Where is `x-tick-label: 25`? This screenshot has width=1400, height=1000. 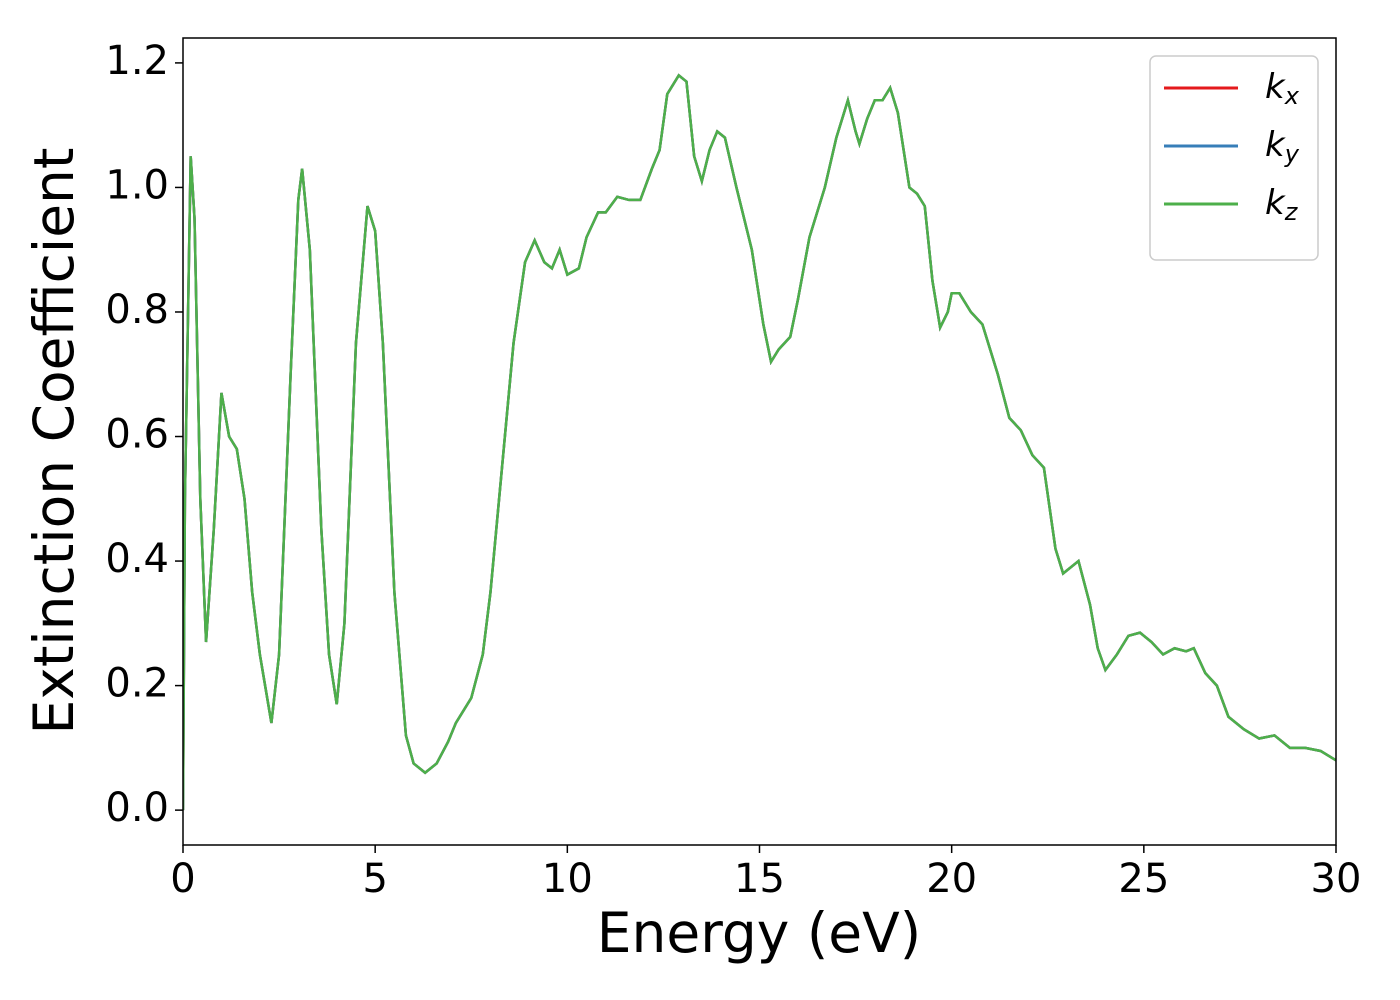
x-tick-label: 25 is located at coordinates (1143, 879).